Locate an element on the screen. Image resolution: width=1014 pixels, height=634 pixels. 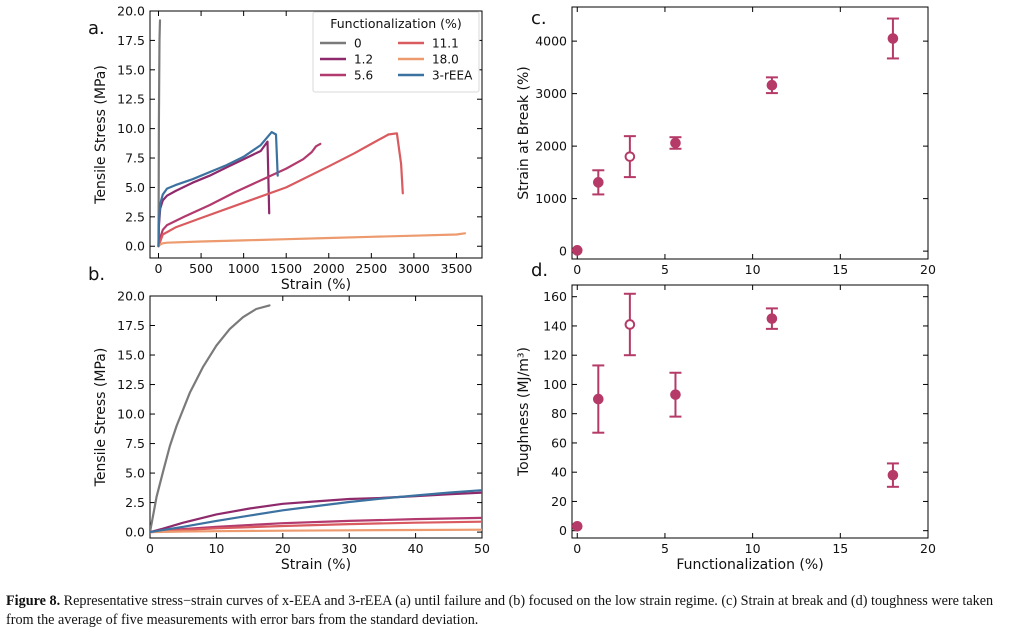
y-tick-label: 140 is located at coordinates (555, 325).